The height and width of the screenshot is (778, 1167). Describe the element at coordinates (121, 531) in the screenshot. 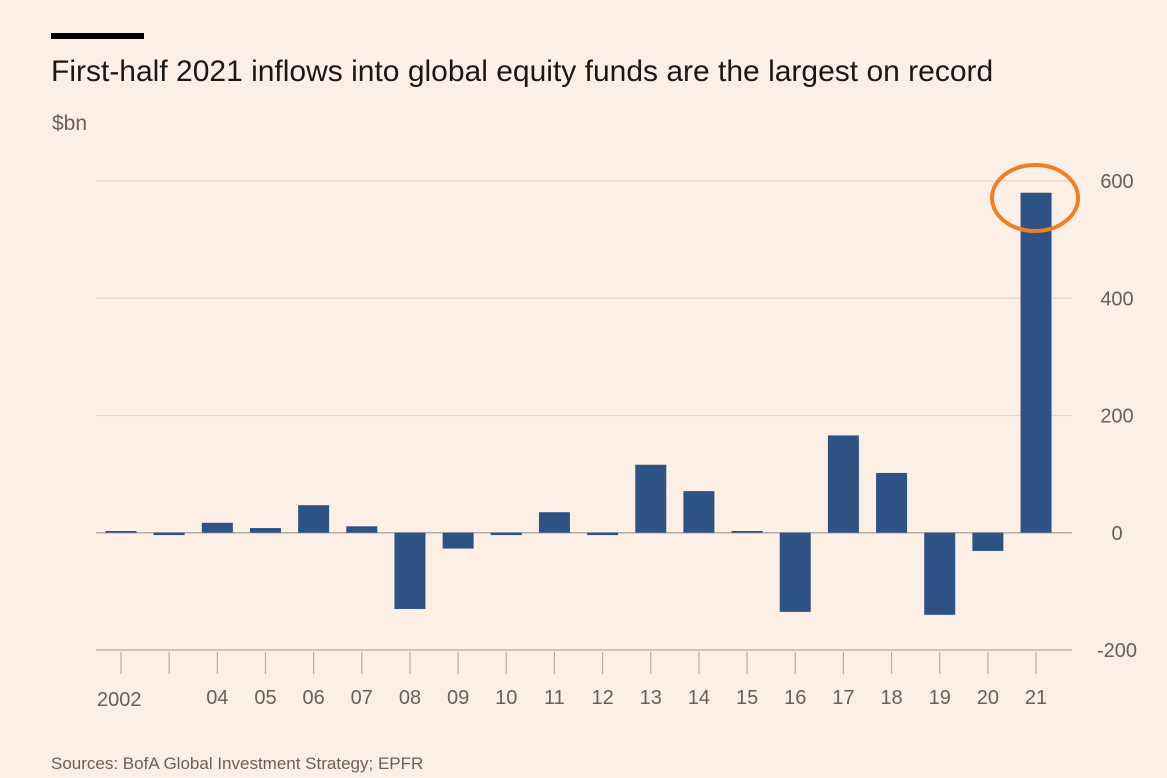

I see `bar-2002` at that location.